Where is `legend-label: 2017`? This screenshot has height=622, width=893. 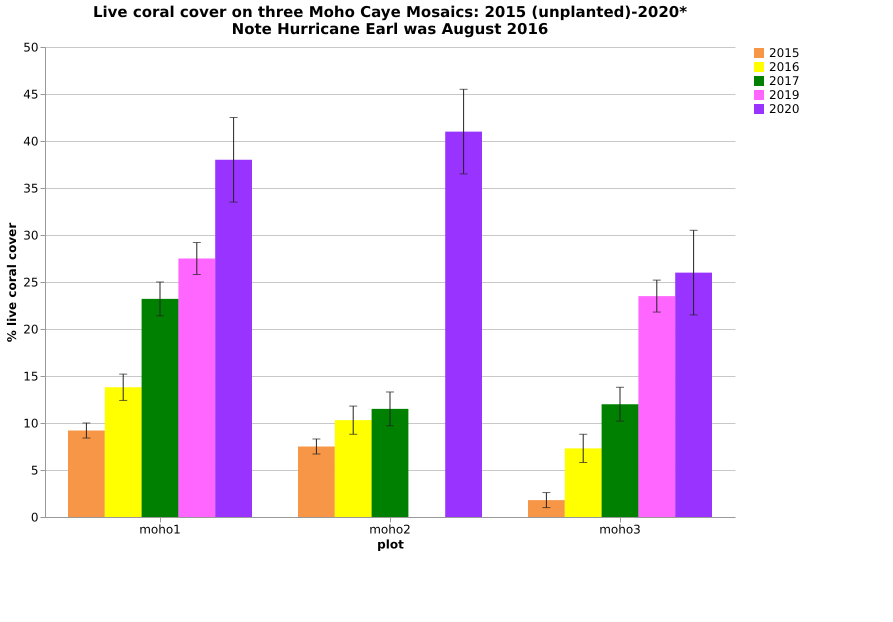
legend-label: 2017 is located at coordinates (784, 81).